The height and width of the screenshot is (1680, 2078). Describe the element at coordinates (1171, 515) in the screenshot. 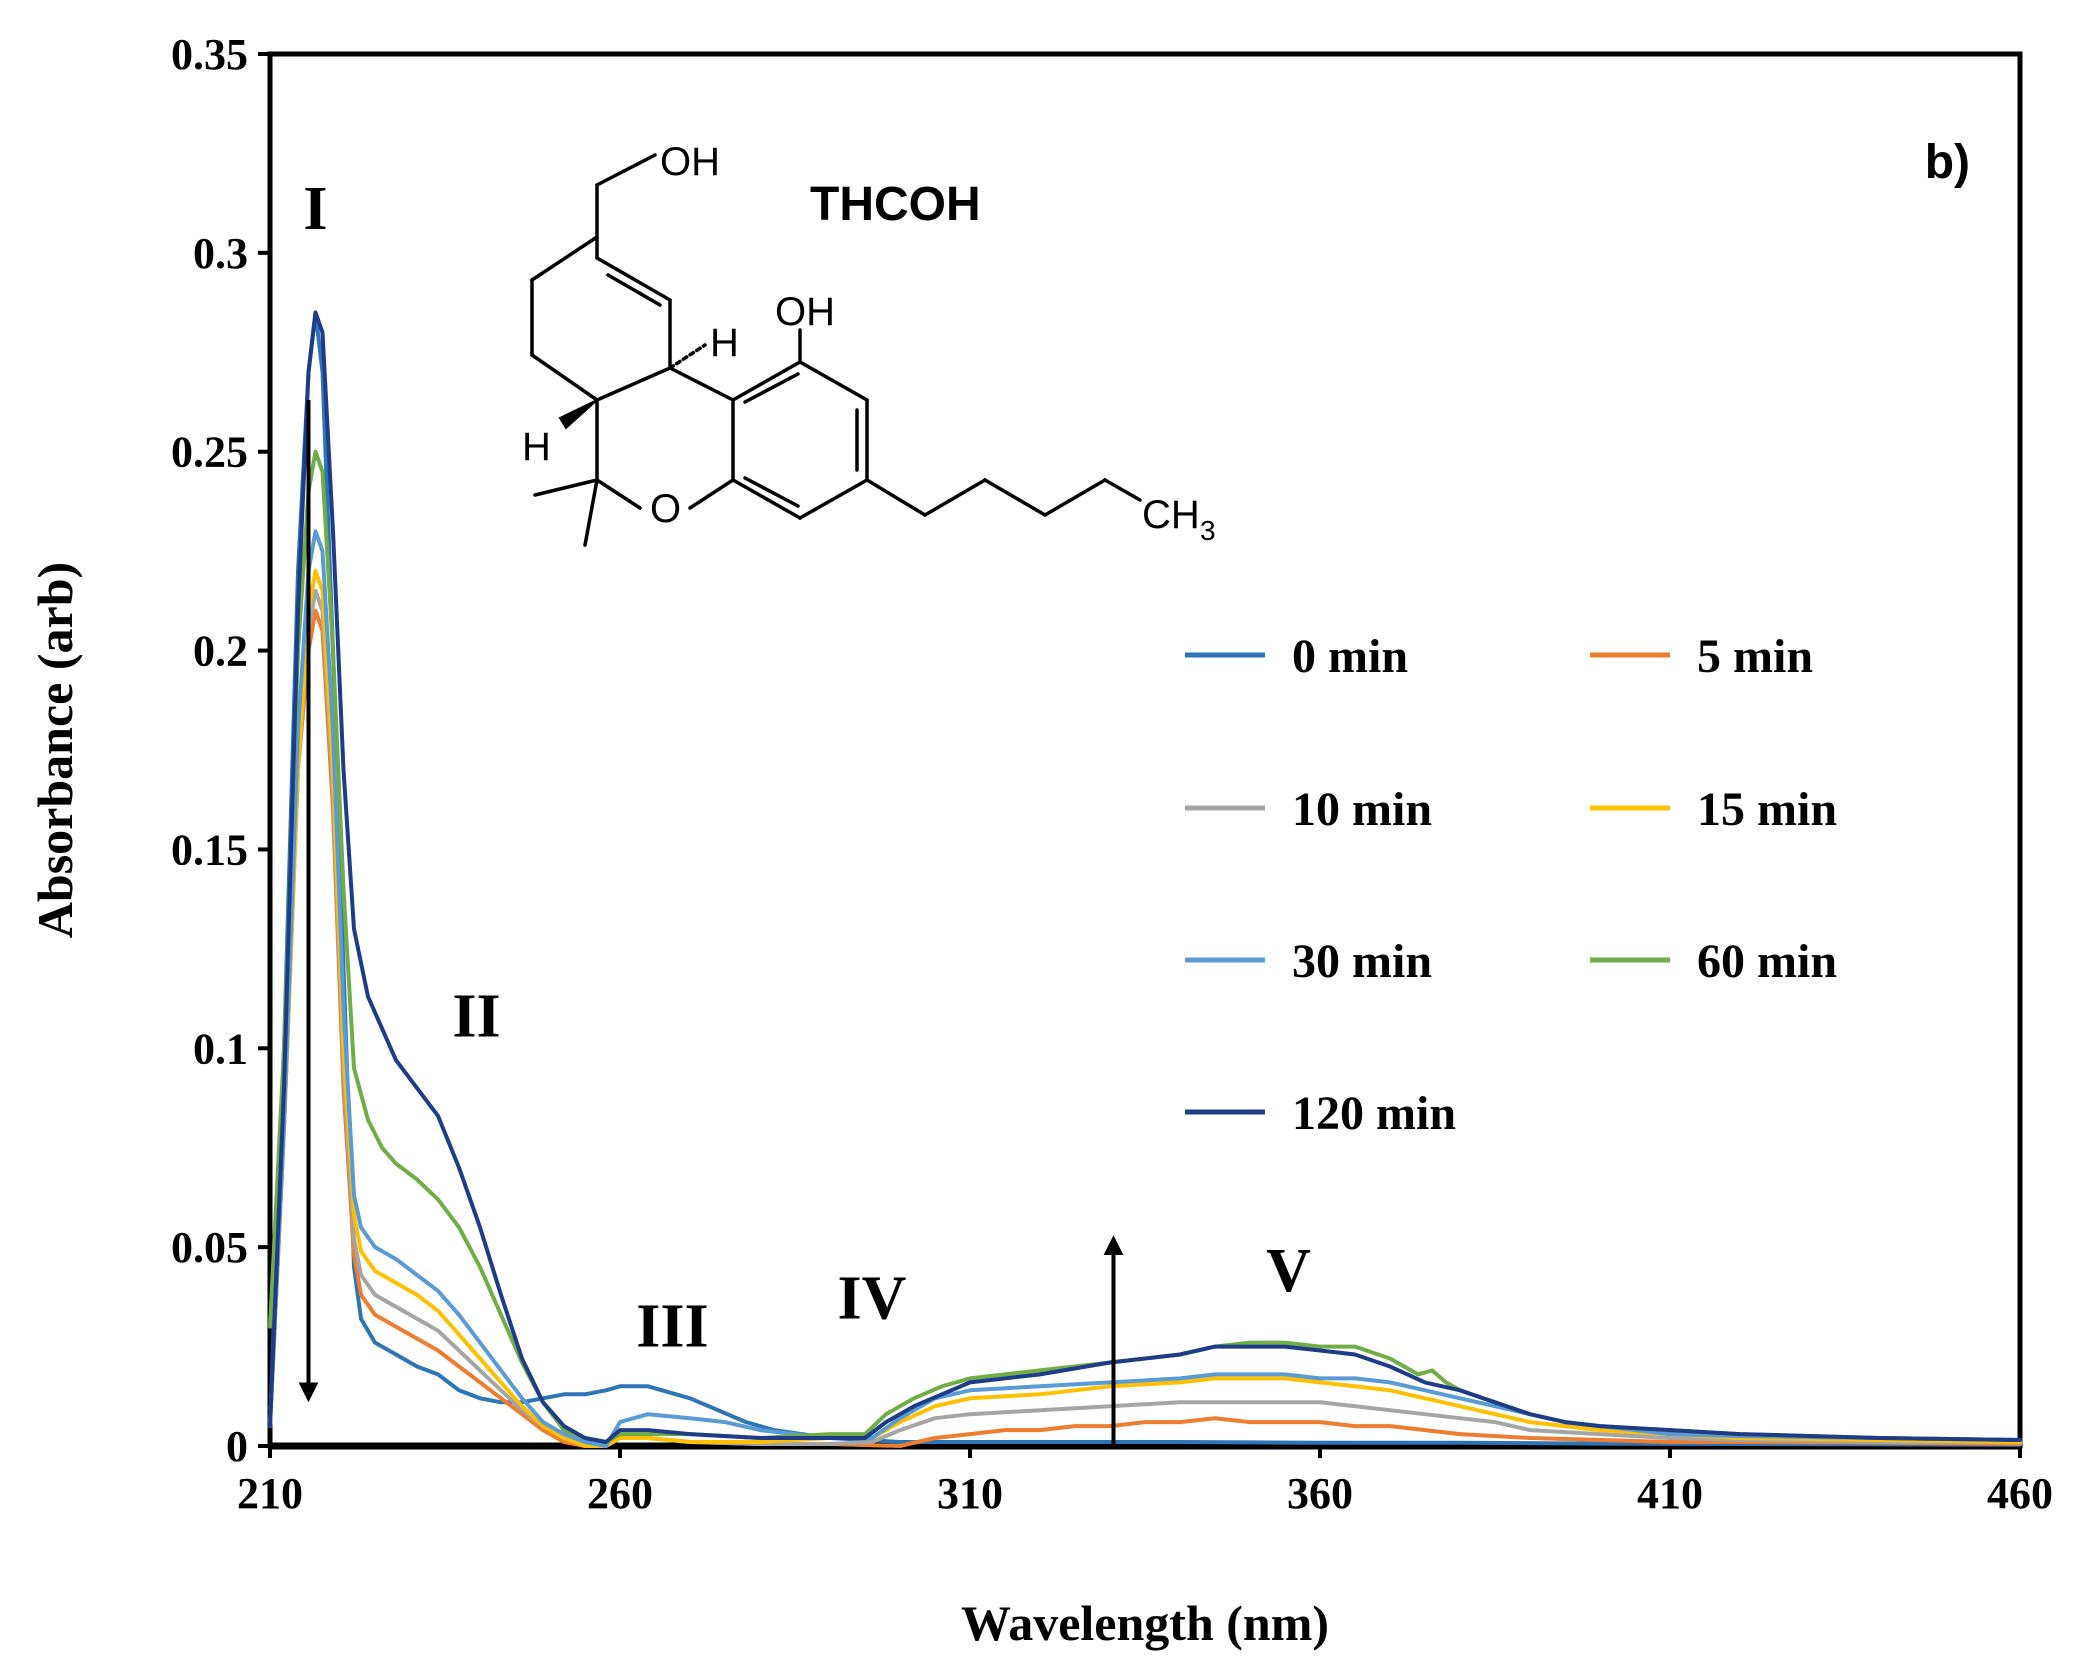

I see `atom-methyl: CH` at that location.